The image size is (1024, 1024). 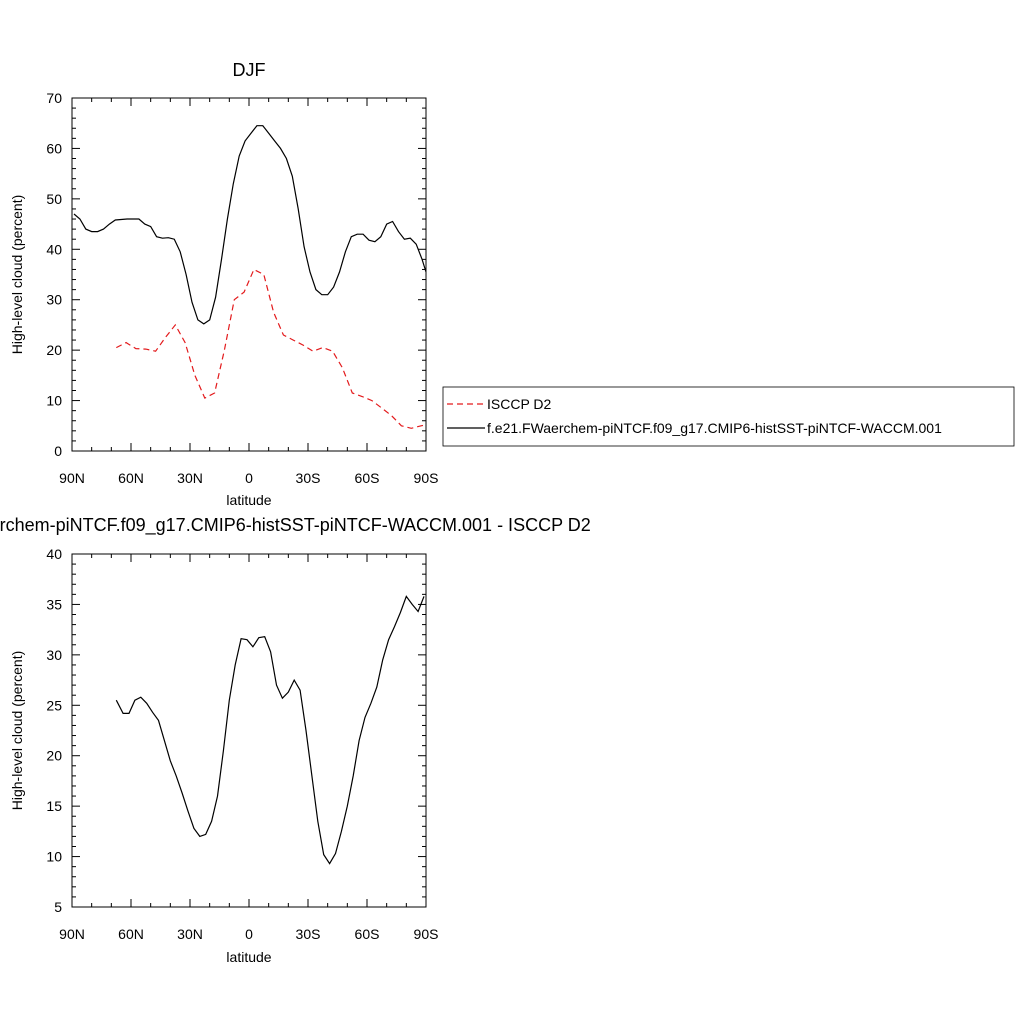 What do you see at coordinates (519, 404) in the screenshot?
I see `legend-label: ISCCP D2` at bounding box center [519, 404].